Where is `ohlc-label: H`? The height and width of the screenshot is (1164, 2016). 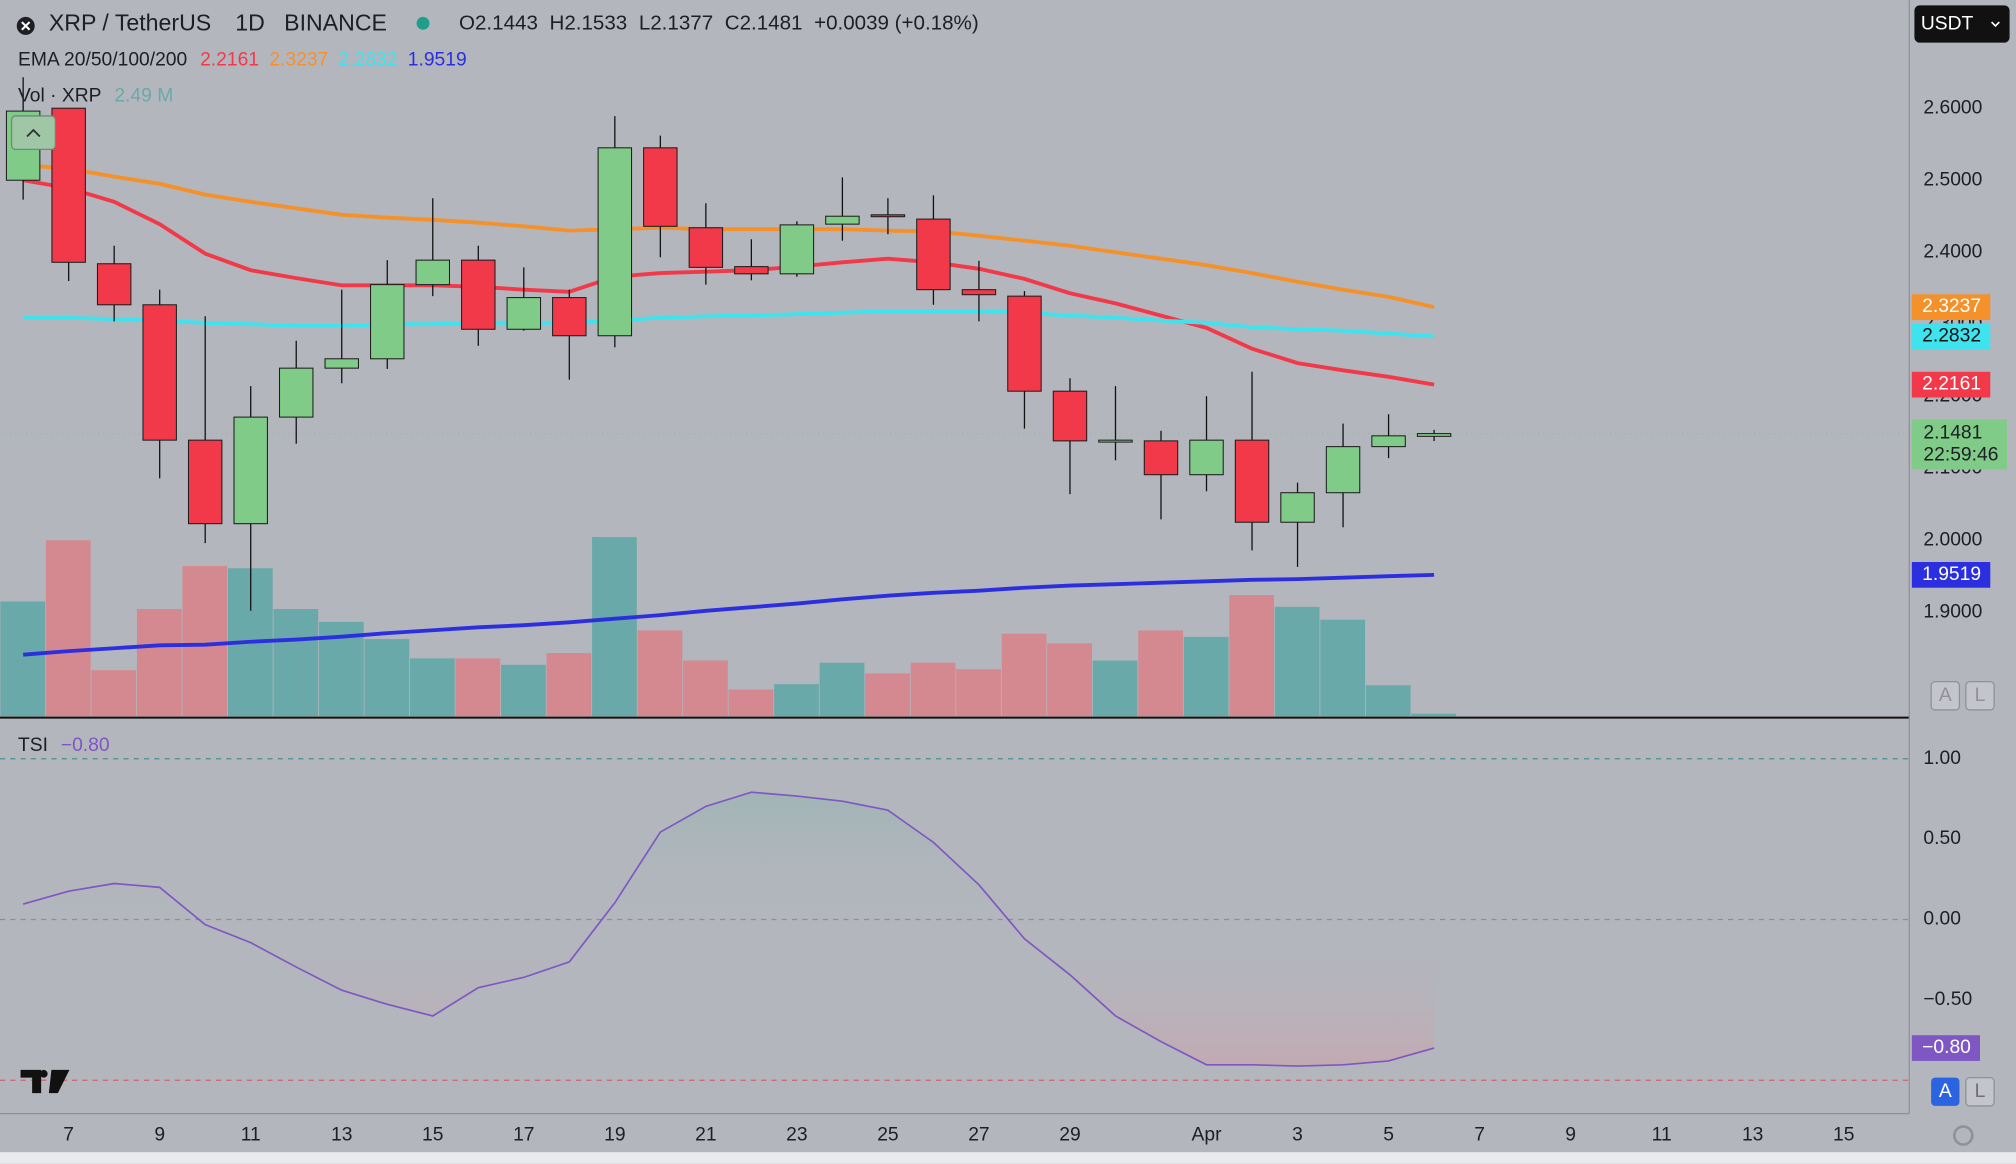 ohlc-label: H is located at coordinates (556, 23).